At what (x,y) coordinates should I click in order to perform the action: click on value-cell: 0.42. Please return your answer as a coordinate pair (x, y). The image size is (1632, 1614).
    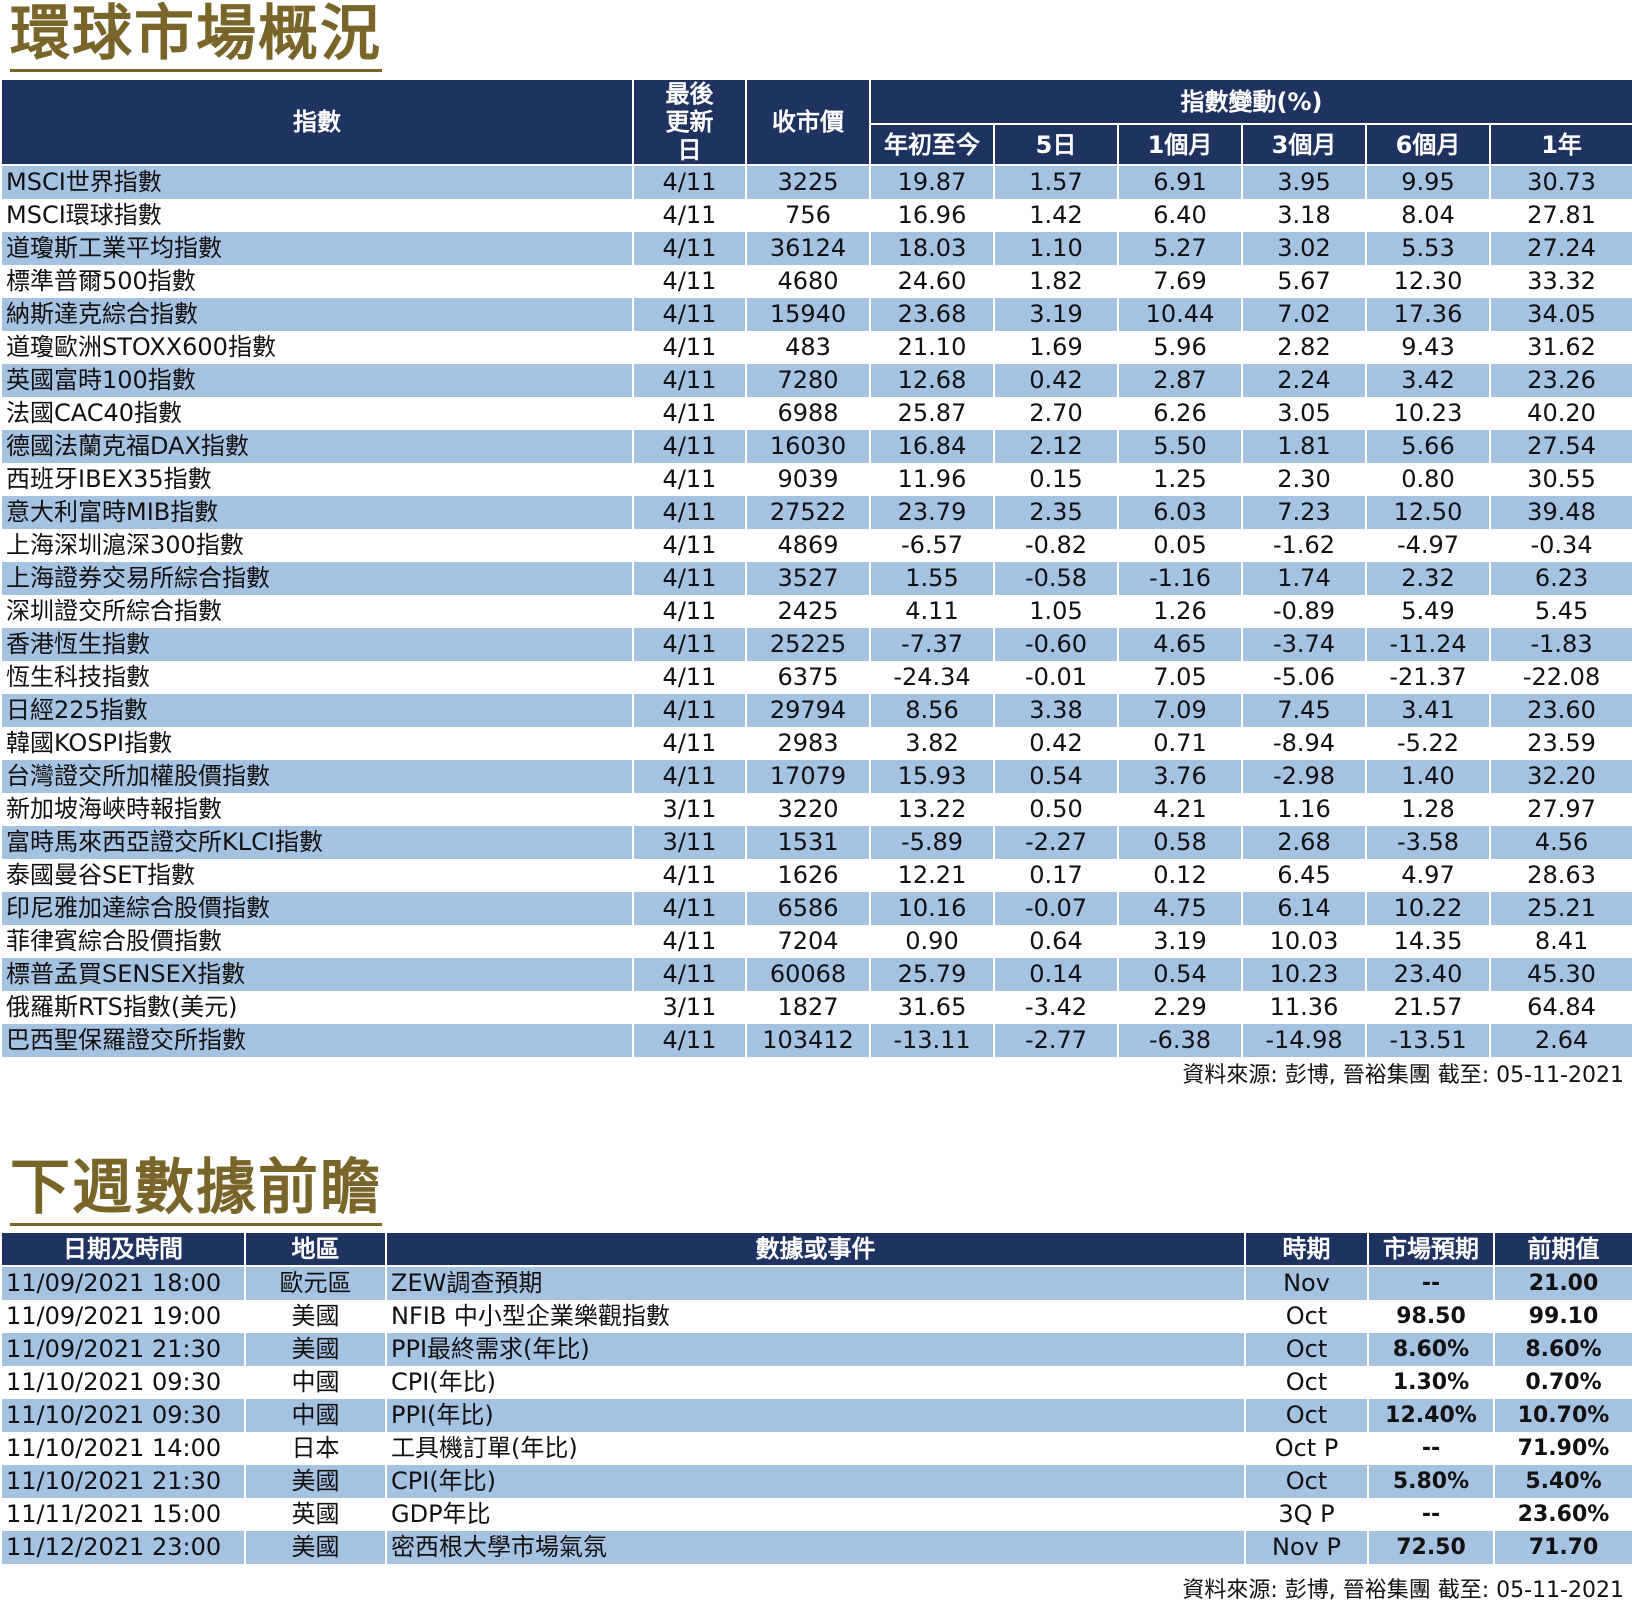
    Looking at the image, I should click on (1056, 380).